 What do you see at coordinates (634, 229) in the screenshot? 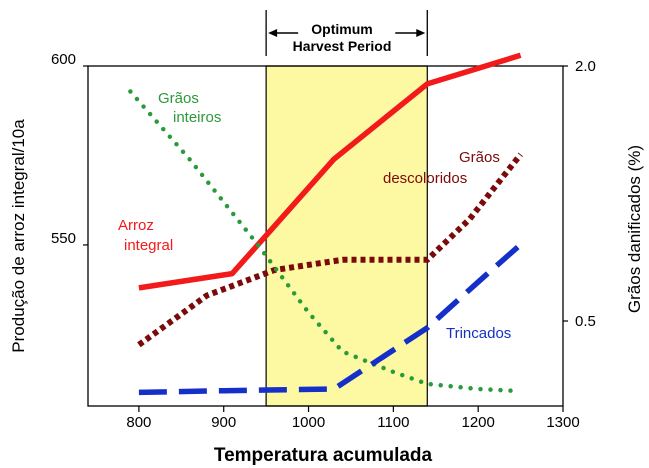
I see `right-axis-title: Grãos danificados (%)` at bounding box center [634, 229].